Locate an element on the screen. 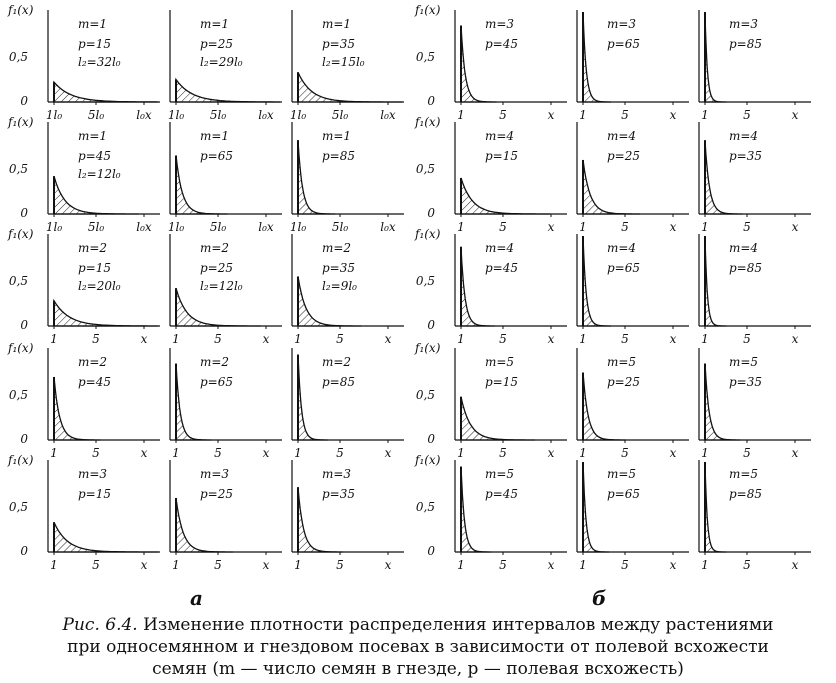 This screenshot has width=836, height=683. param-l2-label: l₂=9l₀ is located at coordinates (339, 286).